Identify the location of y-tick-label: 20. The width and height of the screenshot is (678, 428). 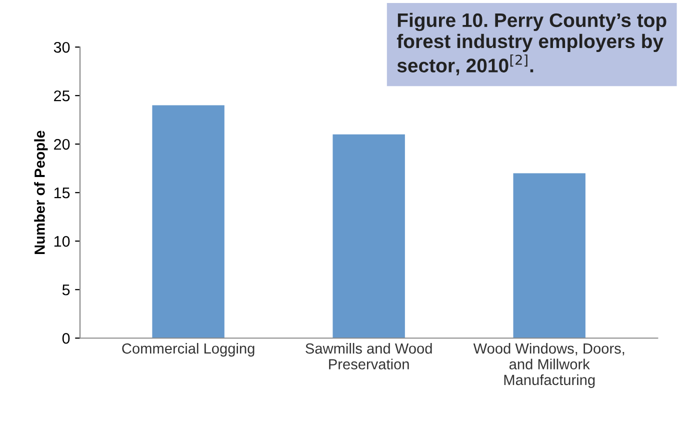
(62, 144).